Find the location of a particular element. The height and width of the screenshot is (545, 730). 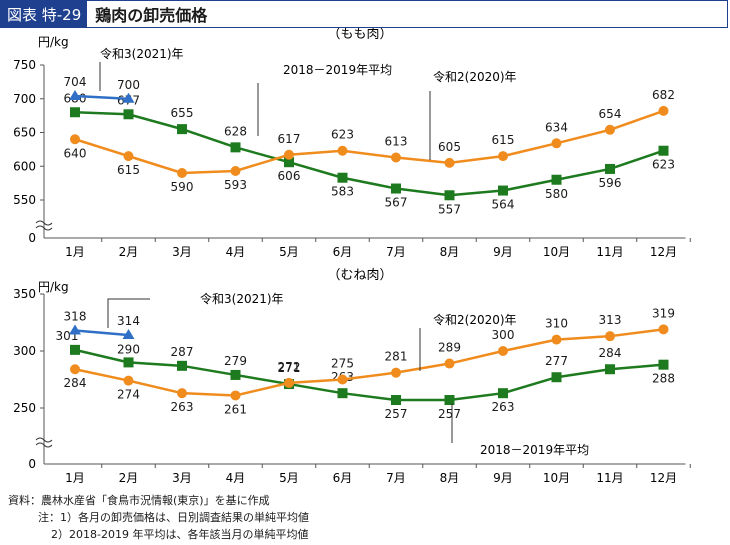

x-tick-label: 1月 is located at coordinates (75, 478).